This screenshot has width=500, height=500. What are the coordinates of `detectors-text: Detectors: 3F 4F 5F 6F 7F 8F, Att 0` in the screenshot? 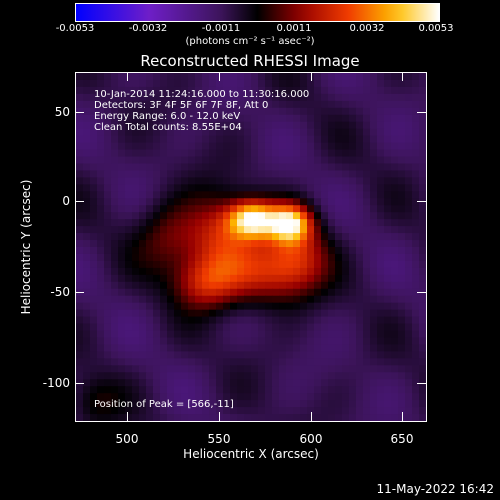 It's located at (181, 105).